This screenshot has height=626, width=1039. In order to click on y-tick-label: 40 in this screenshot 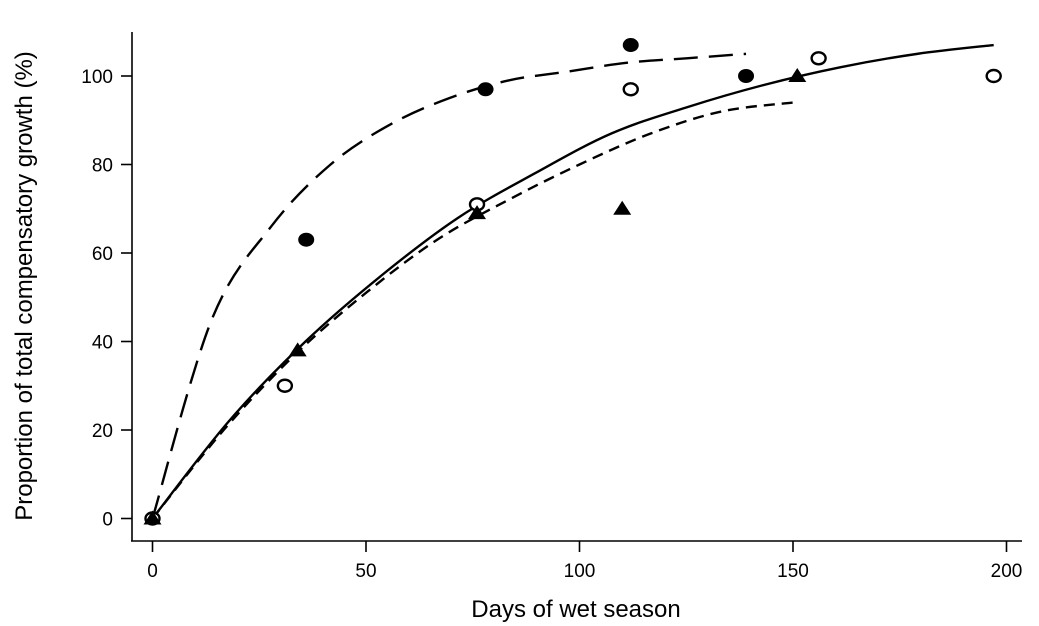, I will do `click(102, 343)`.